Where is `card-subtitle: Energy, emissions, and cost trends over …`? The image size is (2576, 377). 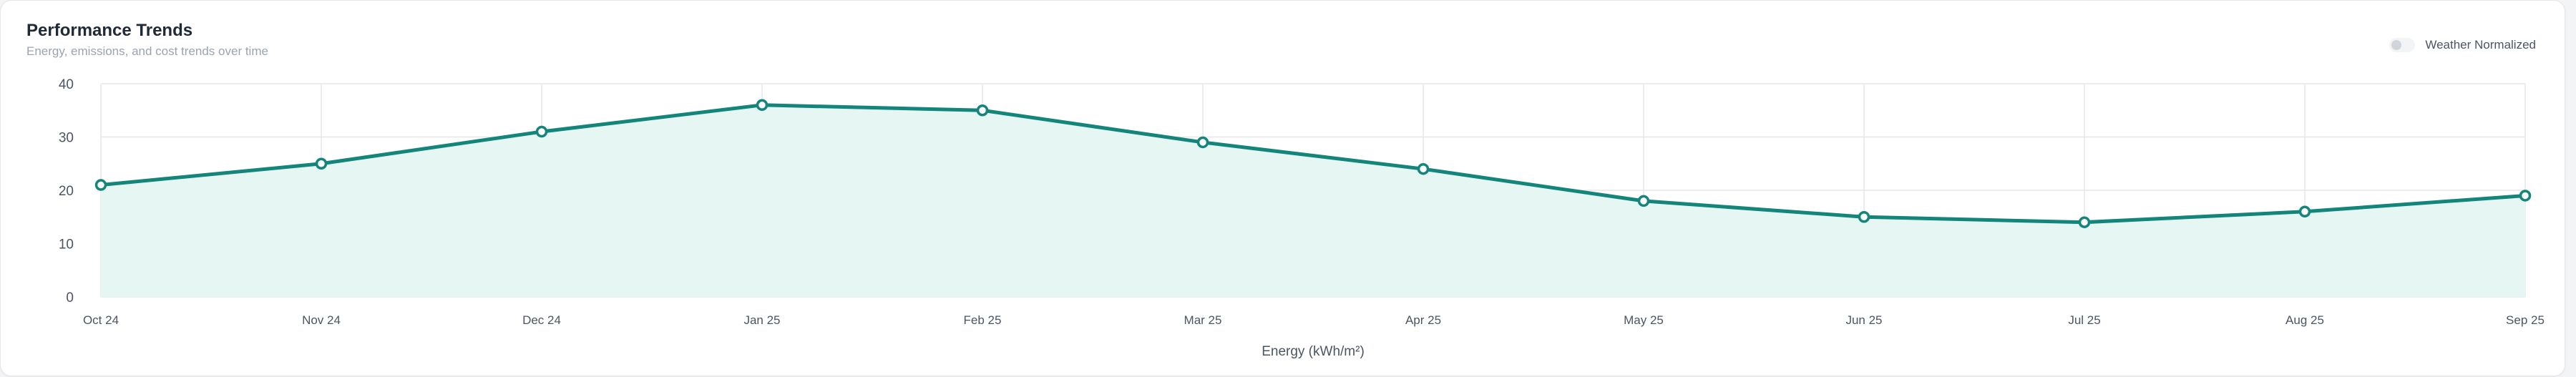 card-subtitle: Energy, emissions, and cost trends over … is located at coordinates (147, 51).